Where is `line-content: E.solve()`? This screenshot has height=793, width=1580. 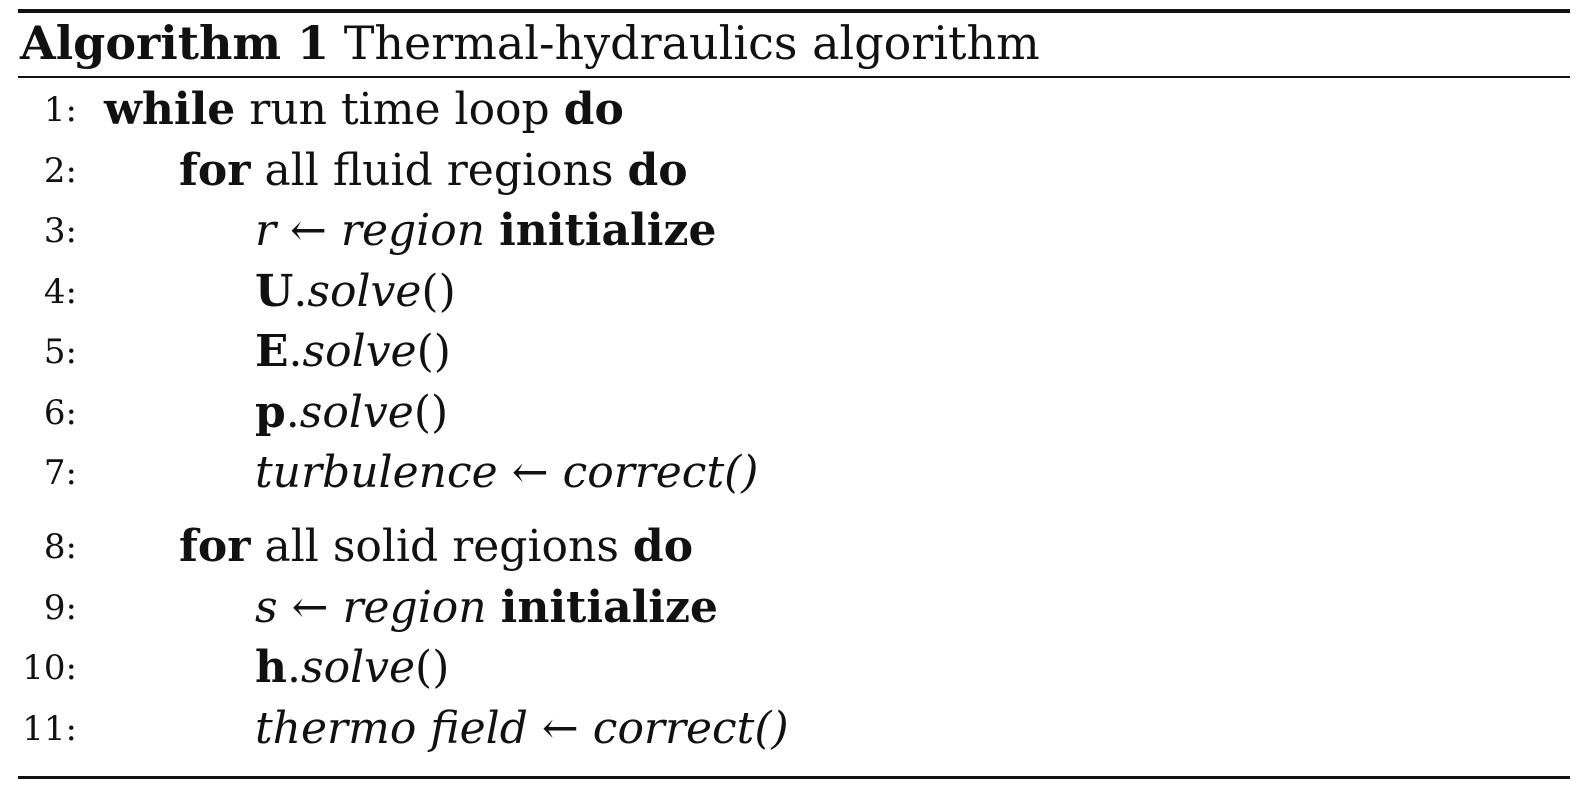 line-content: E.solve() is located at coordinates (353, 352).